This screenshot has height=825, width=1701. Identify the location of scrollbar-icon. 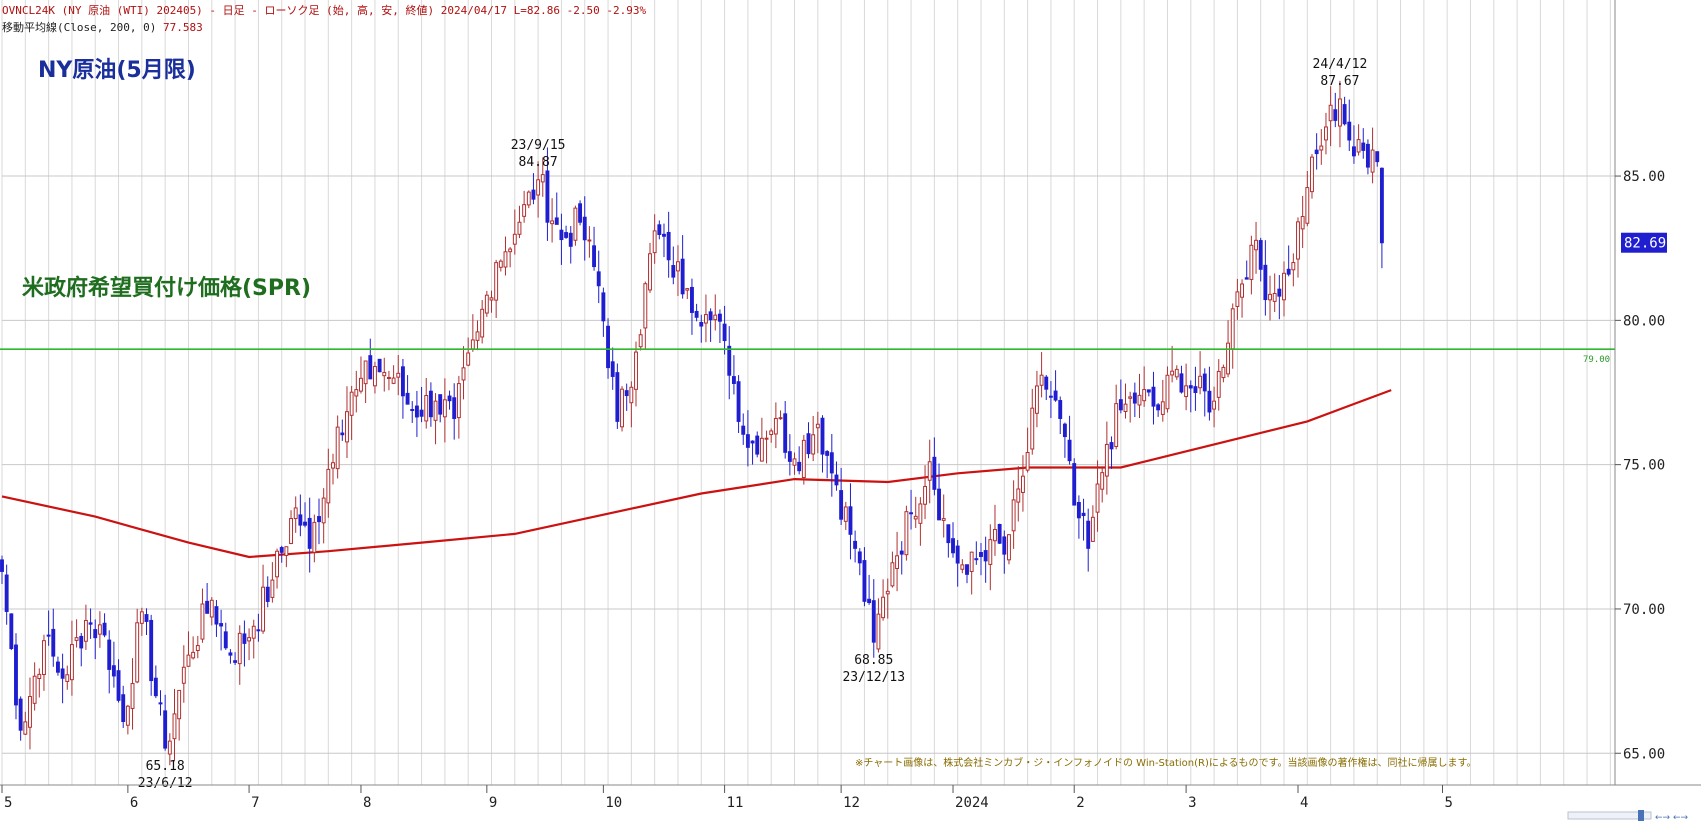
(1609, 815).